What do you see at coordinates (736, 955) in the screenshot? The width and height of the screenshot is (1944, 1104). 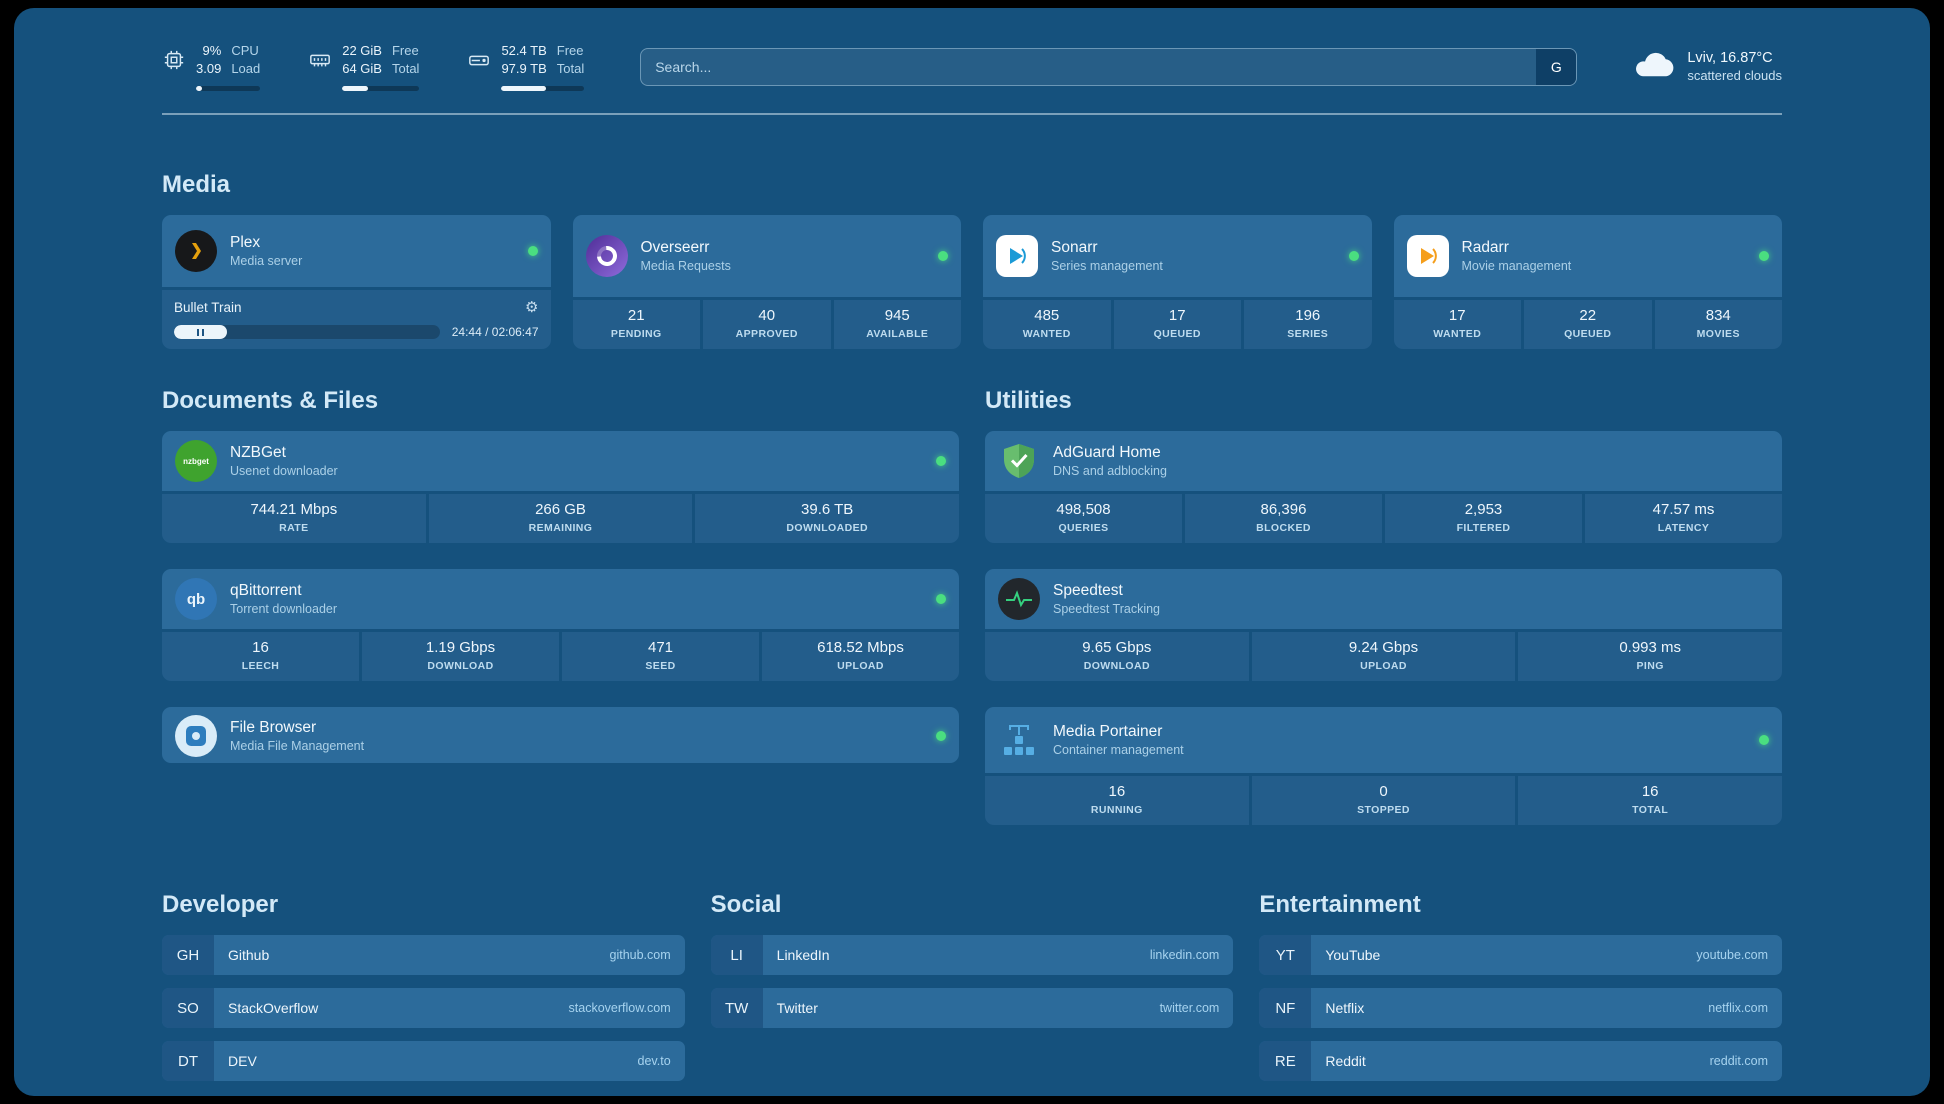 I see `bookmark-abbr: LI` at bounding box center [736, 955].